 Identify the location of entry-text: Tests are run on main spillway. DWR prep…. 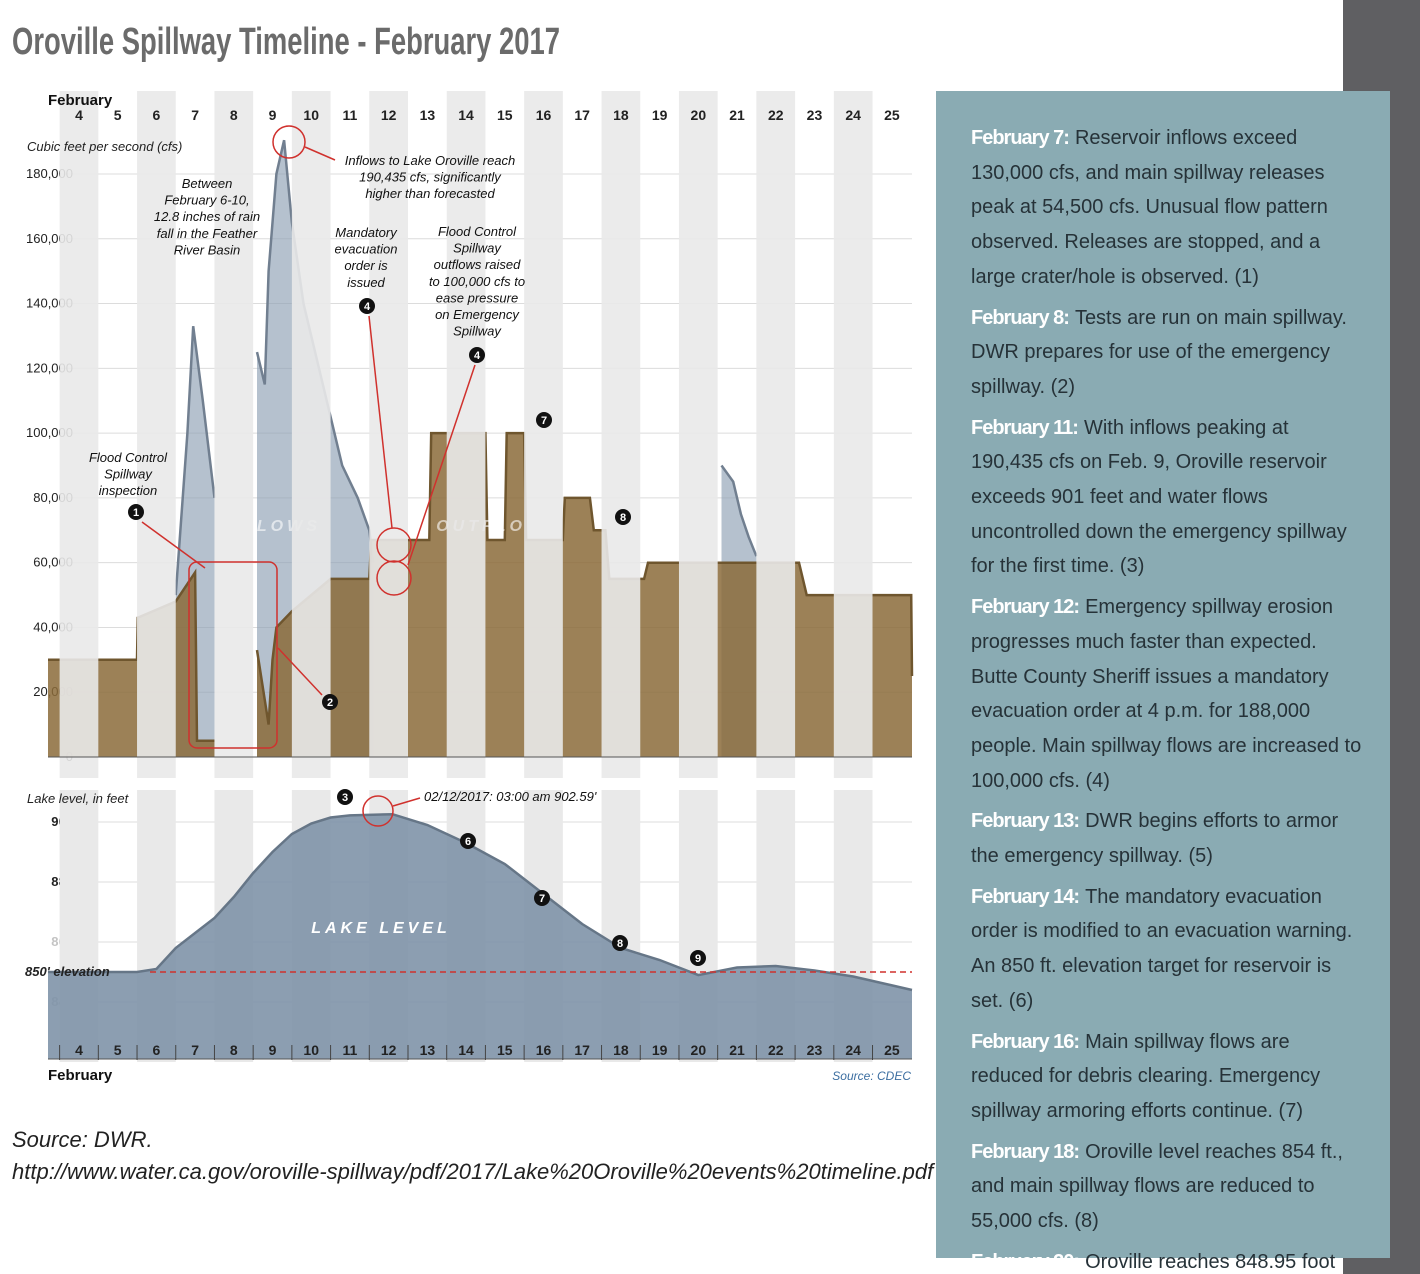
(1159, 352).